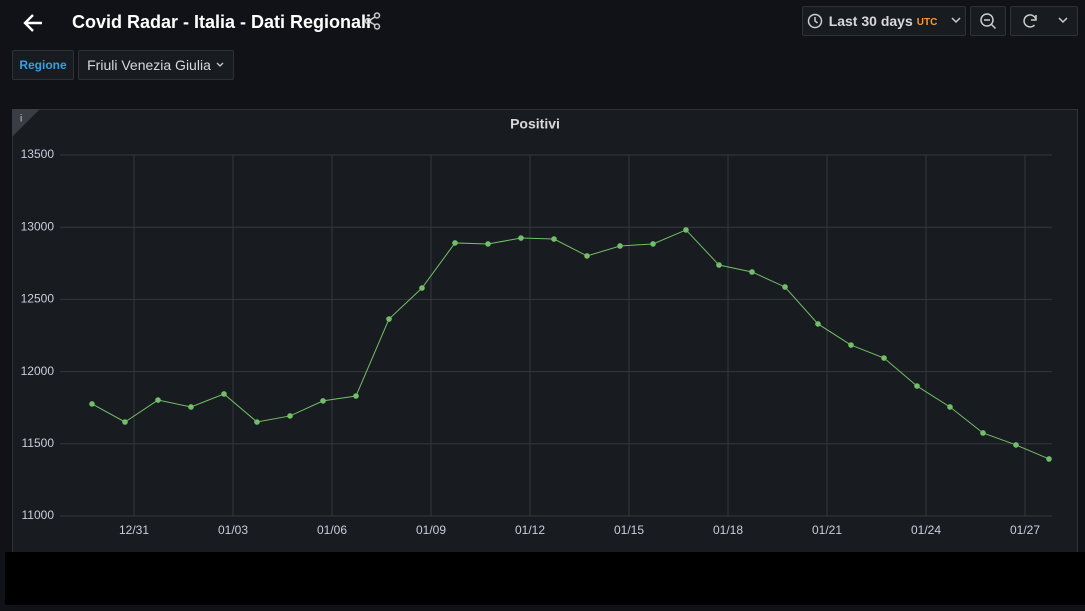 The image size is (1085, 611). I want to click on dashboard-title: Covid Radar - Italia - Dati Regionali, so click(222, 22).